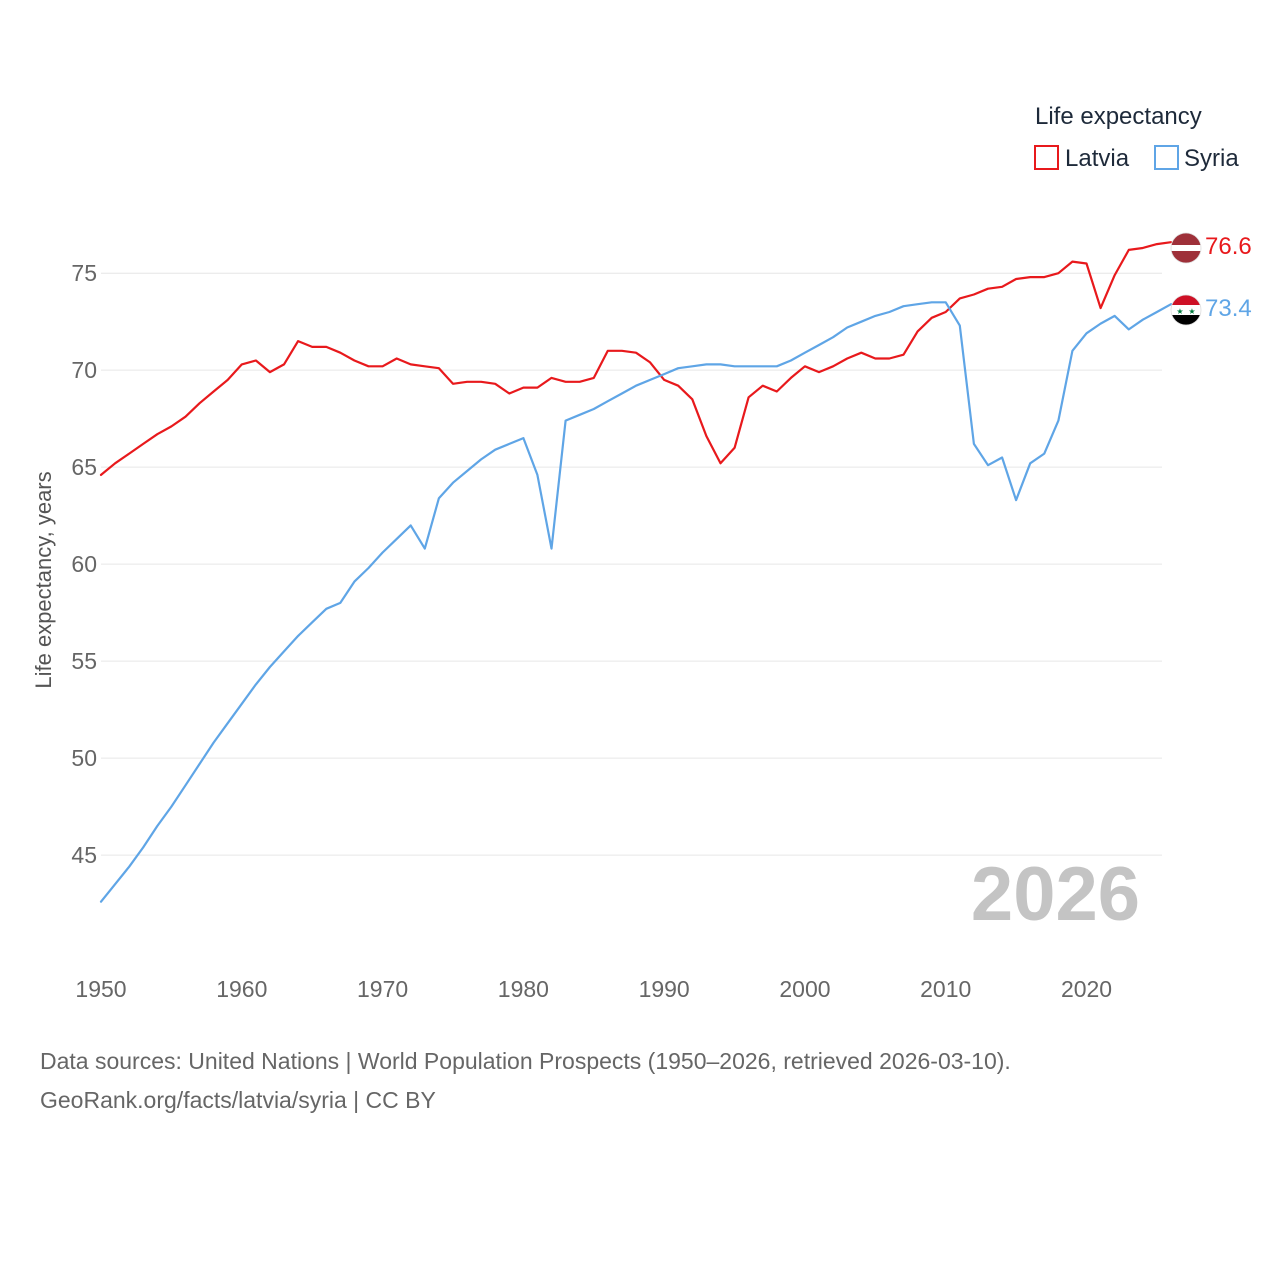 The height and width of the screenshot is (1280, 1280). I want to click on x-axis-ticks: 1950 1960 1970 1980 1990 2000 2010 2020, so click(593, 989).